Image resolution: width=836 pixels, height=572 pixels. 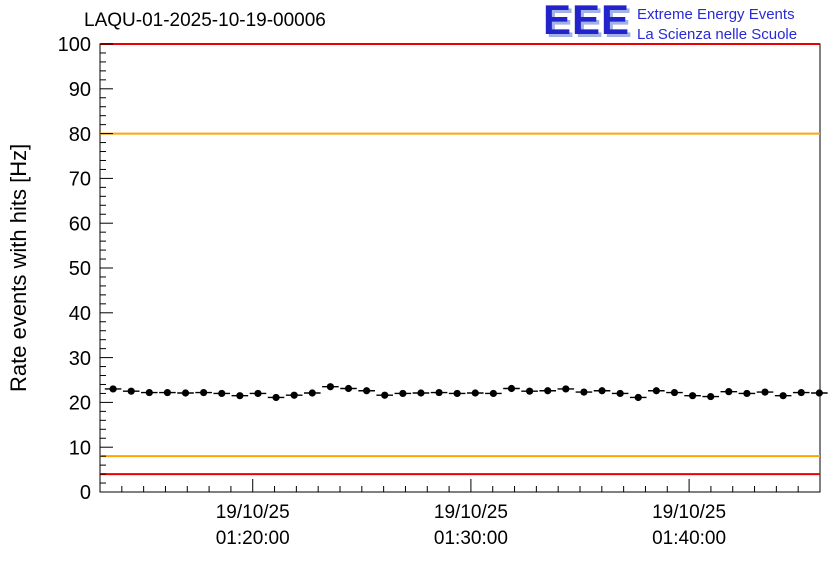 What do you see at coordinates (80, 224) in the screenshot?
I see `y-tick-label: 60` at bounding box center [80, 224].